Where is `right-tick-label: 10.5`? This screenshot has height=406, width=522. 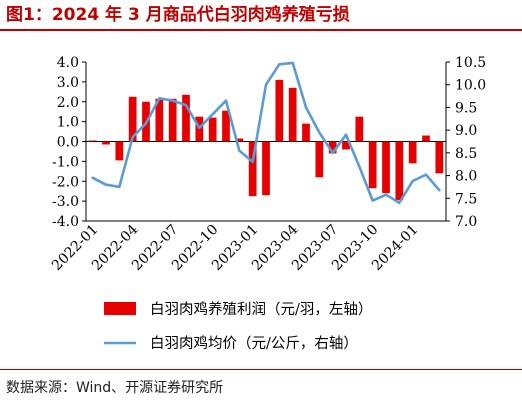
right-tick-label: 10.5 is located at coordinates (470, 63).